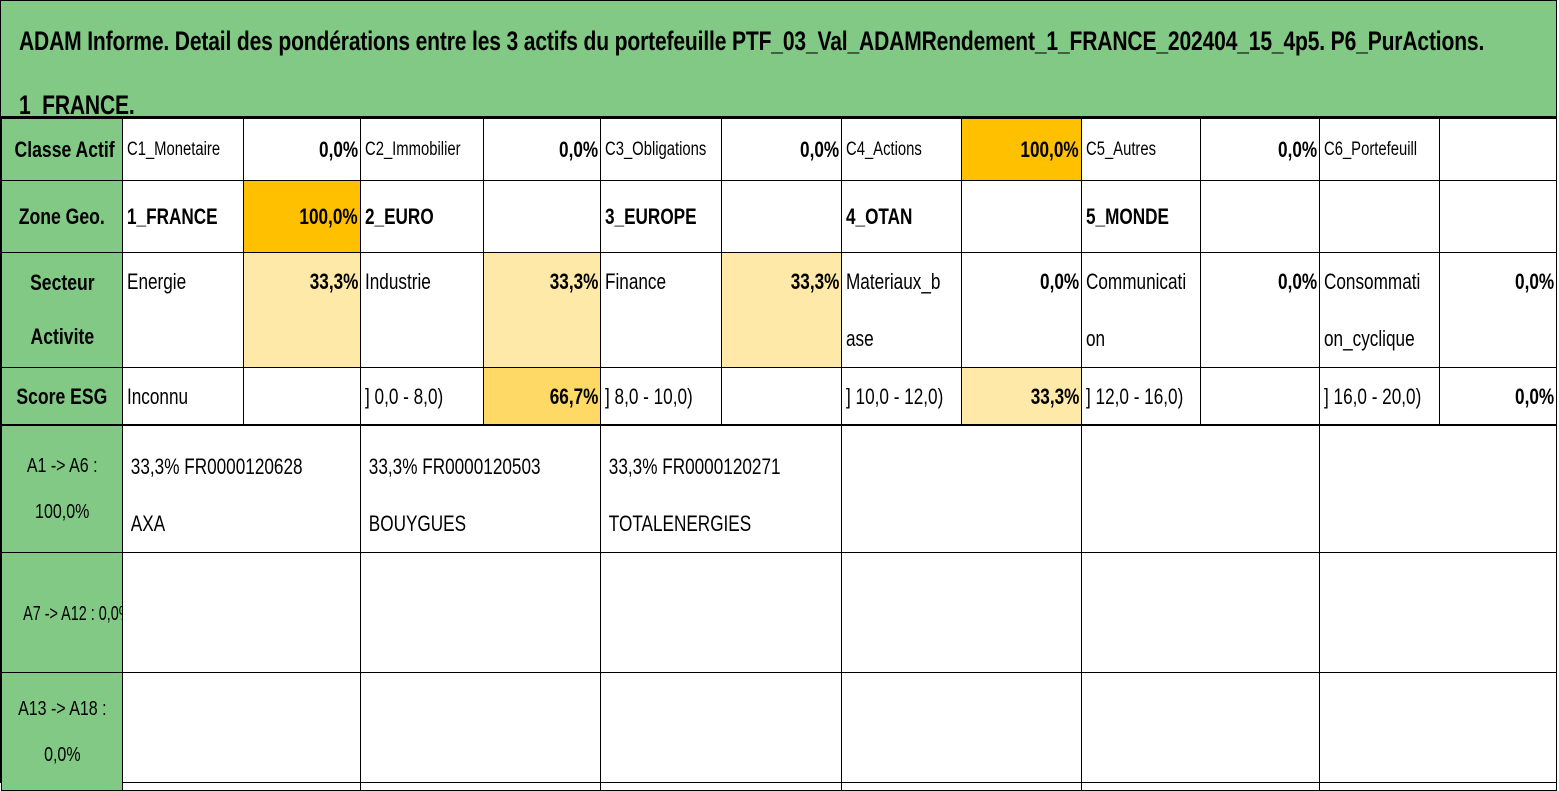  What do you see at coordinates (62, 612) in the screenshot?
I see `asset-group-label: A7 -> A12 : 0,0%` at bounding box center [62, 612].